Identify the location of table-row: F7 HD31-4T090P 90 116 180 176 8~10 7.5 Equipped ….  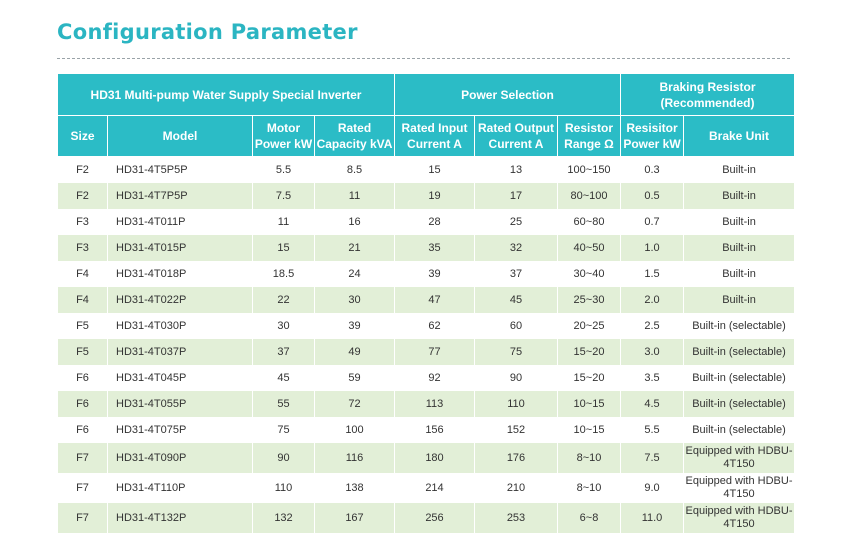
(426, 458).